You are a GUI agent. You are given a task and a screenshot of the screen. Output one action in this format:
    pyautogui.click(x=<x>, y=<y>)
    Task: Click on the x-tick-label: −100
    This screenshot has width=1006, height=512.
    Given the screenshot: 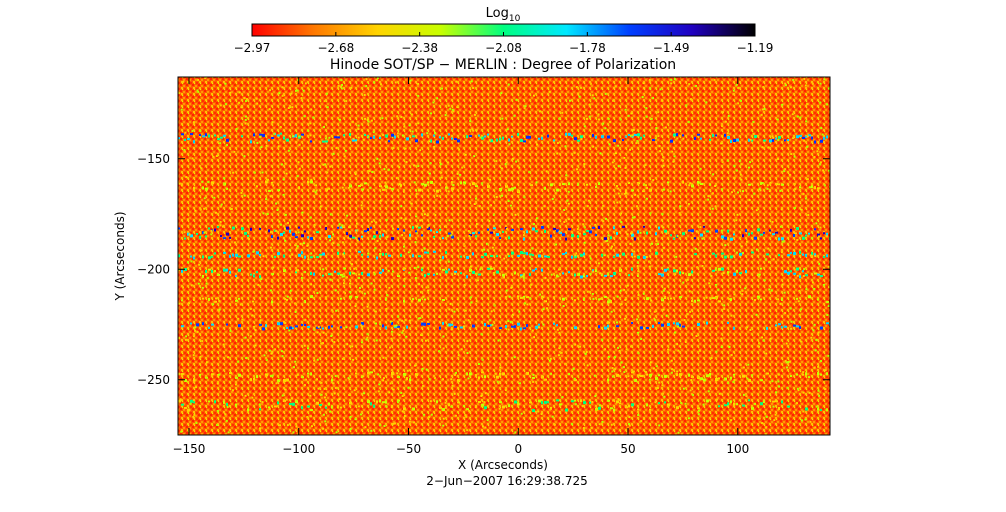 What is the action you would take?
    pyautogui.click(x=298, y=449)
    